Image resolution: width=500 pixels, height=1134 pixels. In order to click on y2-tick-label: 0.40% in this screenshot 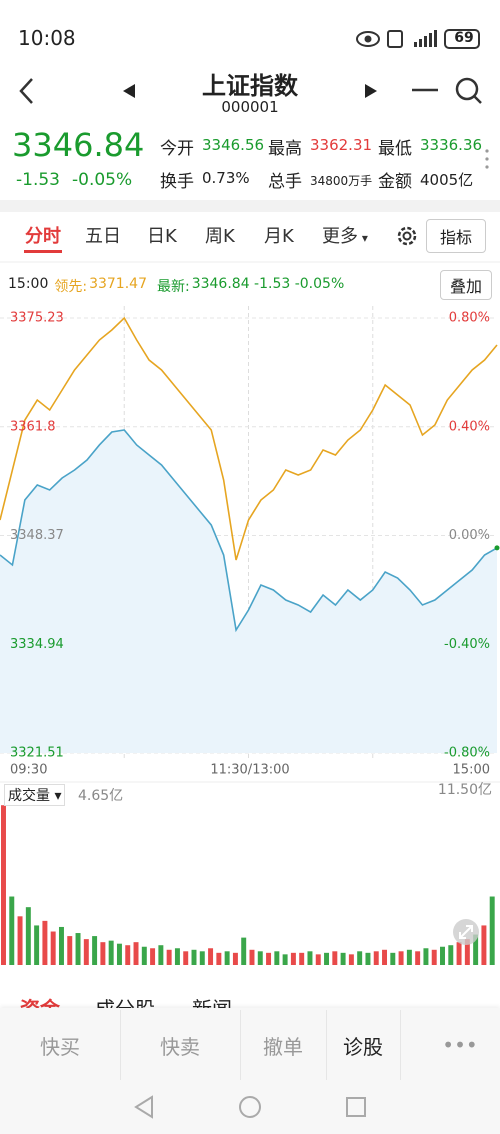, I will do `click(469, 426)`.